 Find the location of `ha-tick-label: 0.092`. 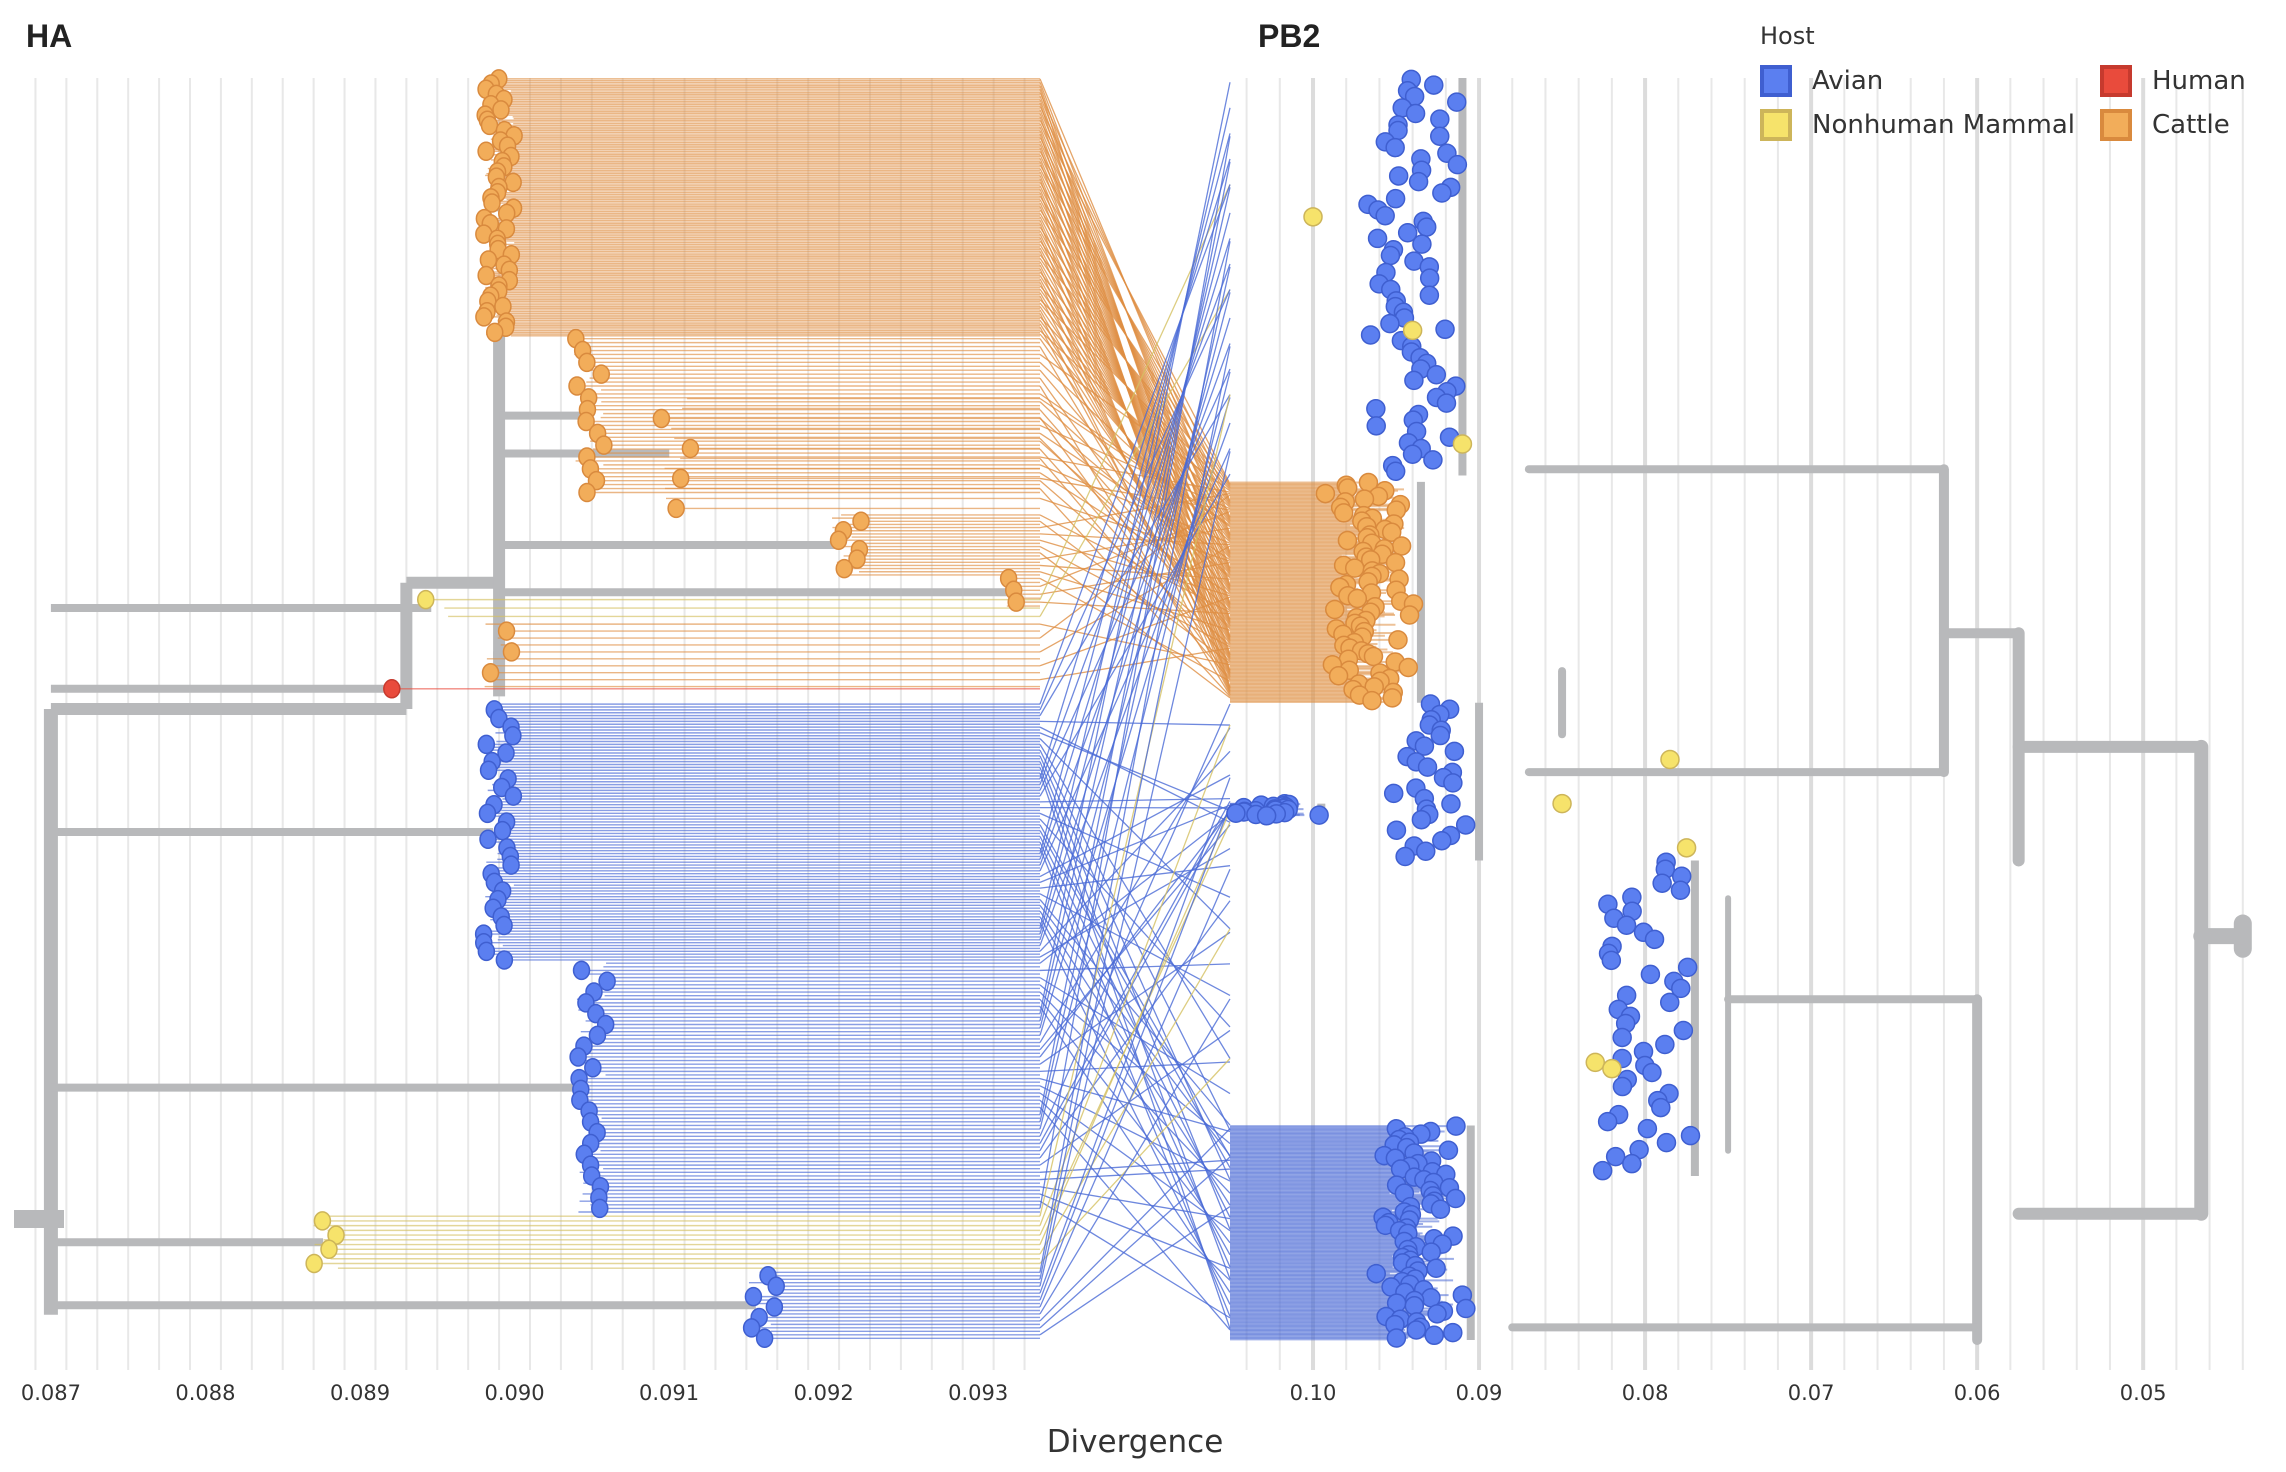

ha-tick-label: 0.092 is located at coordinates (824, 1393).